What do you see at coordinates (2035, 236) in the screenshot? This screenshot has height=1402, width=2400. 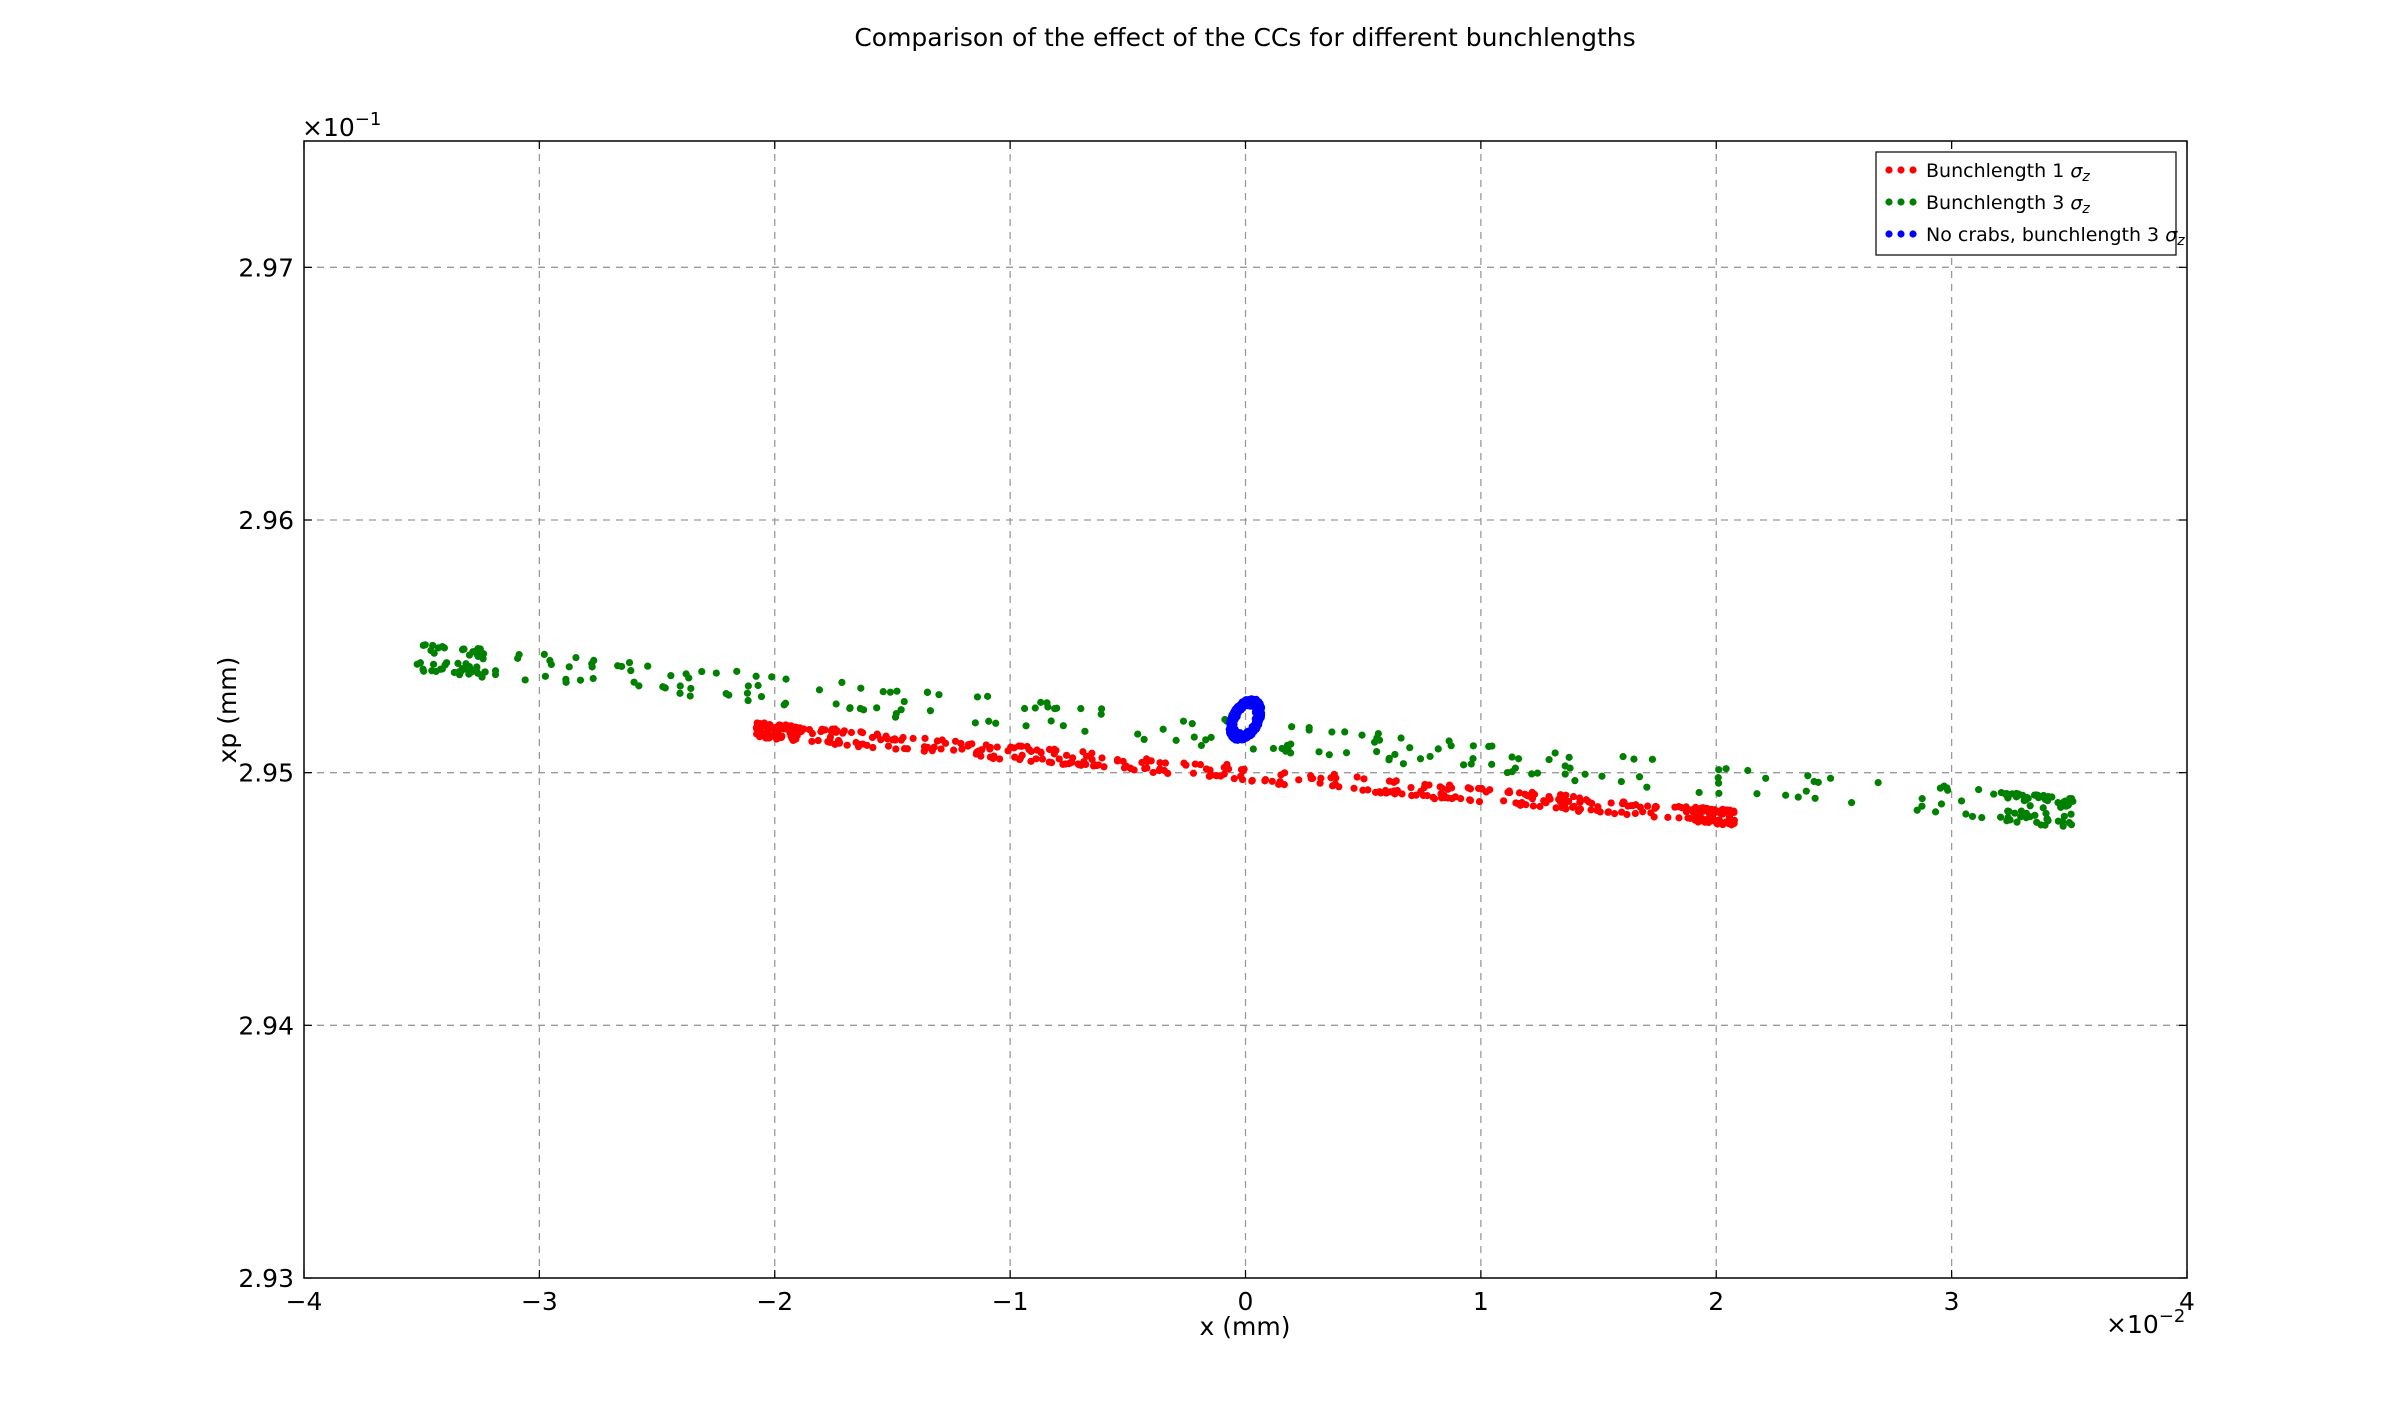 I see `legend-item-3: No crabs, bunchlength 3 σz` at bounding box center [2035, 236].